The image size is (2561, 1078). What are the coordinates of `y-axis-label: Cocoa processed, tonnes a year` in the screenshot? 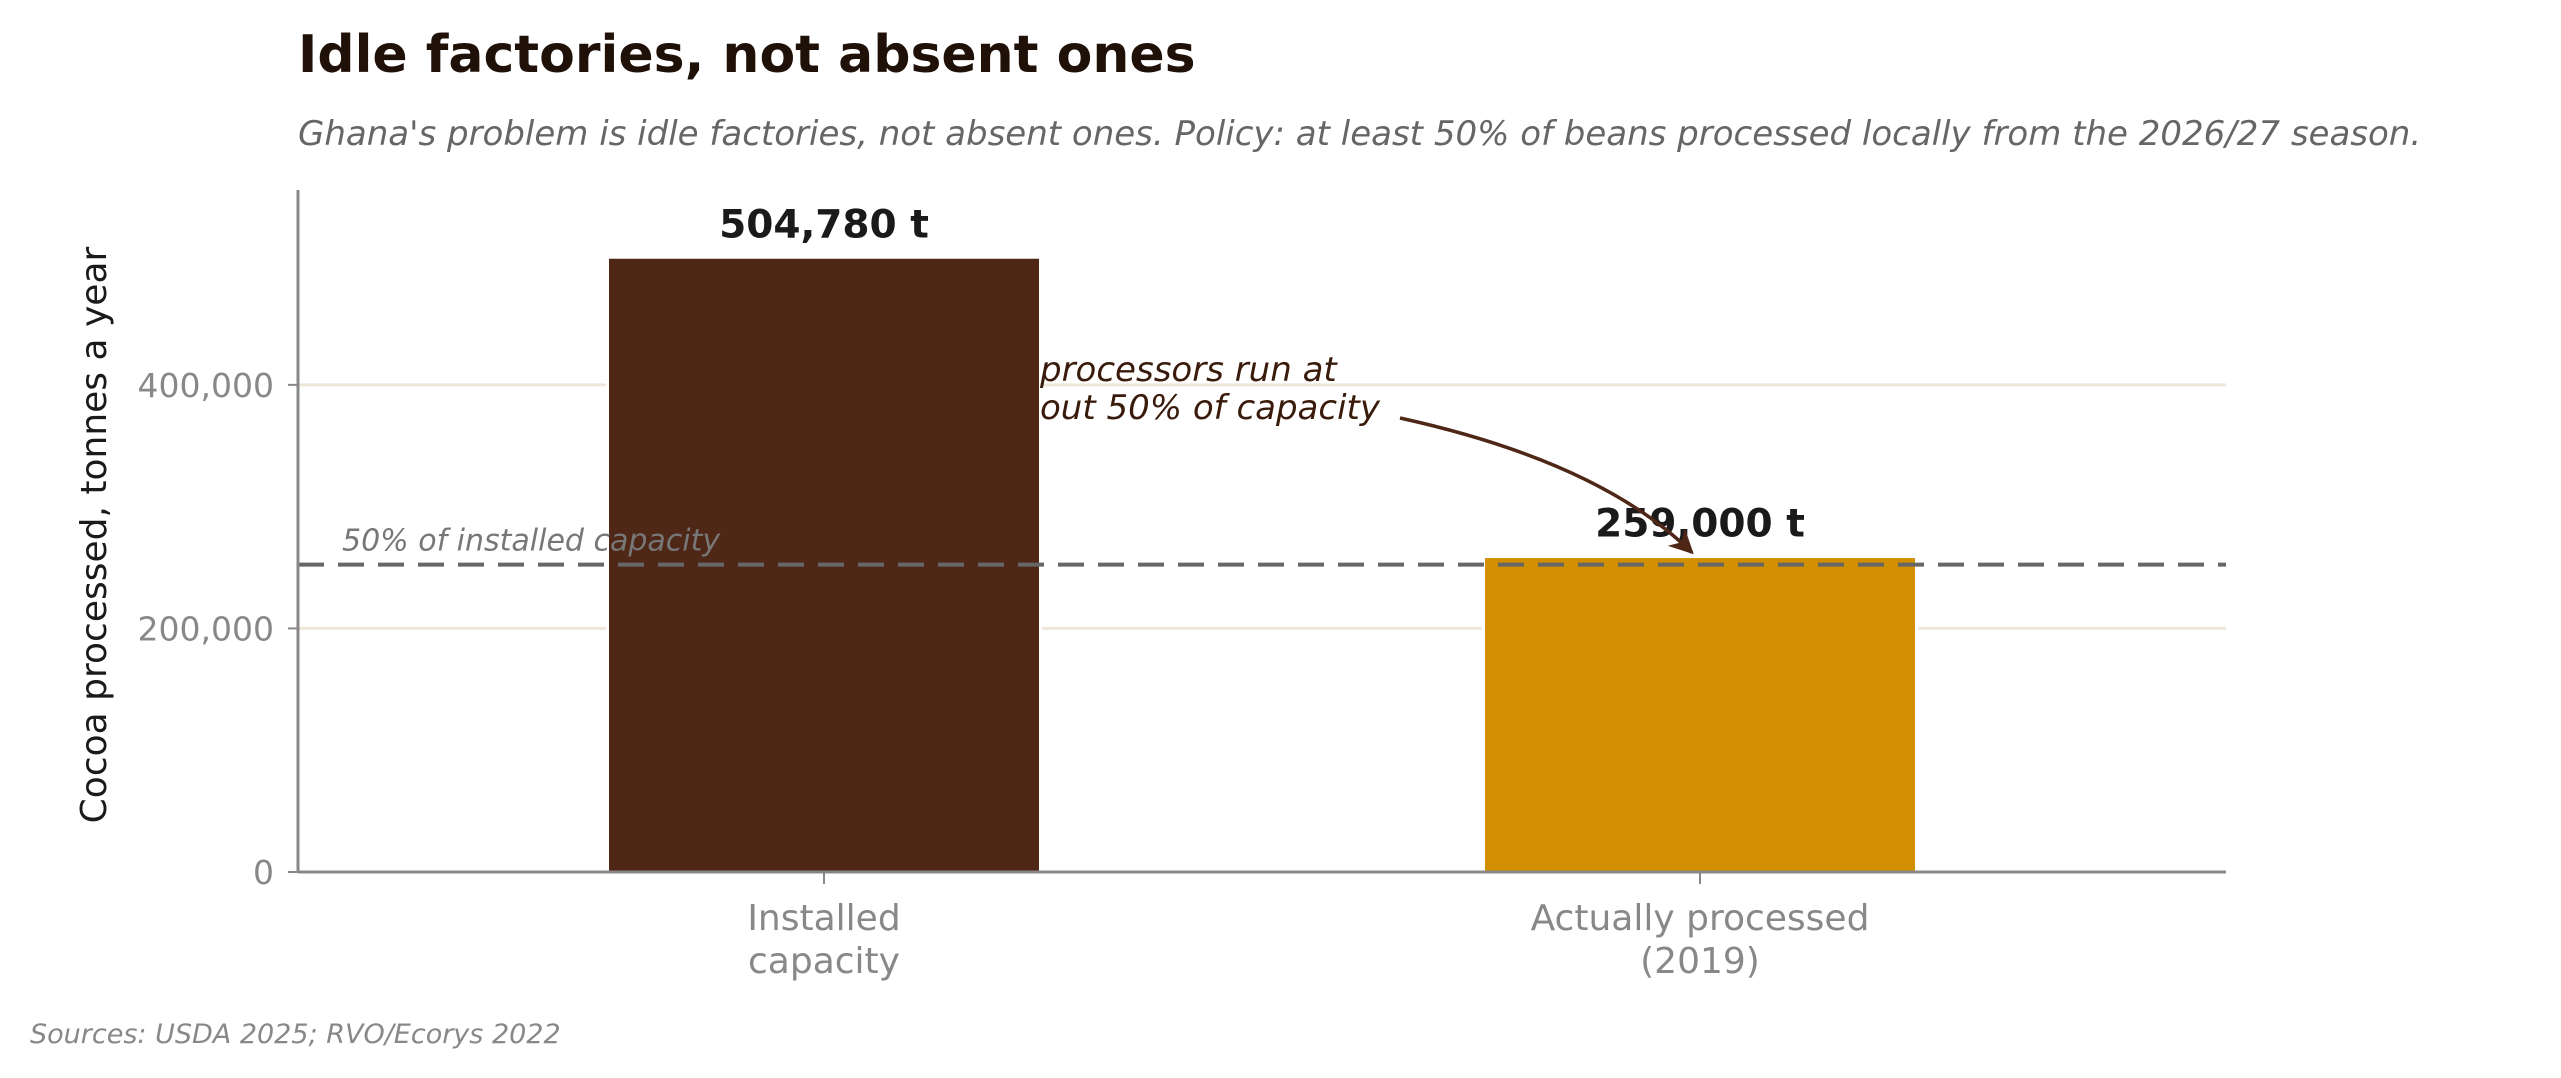 It's located at (94, 534).